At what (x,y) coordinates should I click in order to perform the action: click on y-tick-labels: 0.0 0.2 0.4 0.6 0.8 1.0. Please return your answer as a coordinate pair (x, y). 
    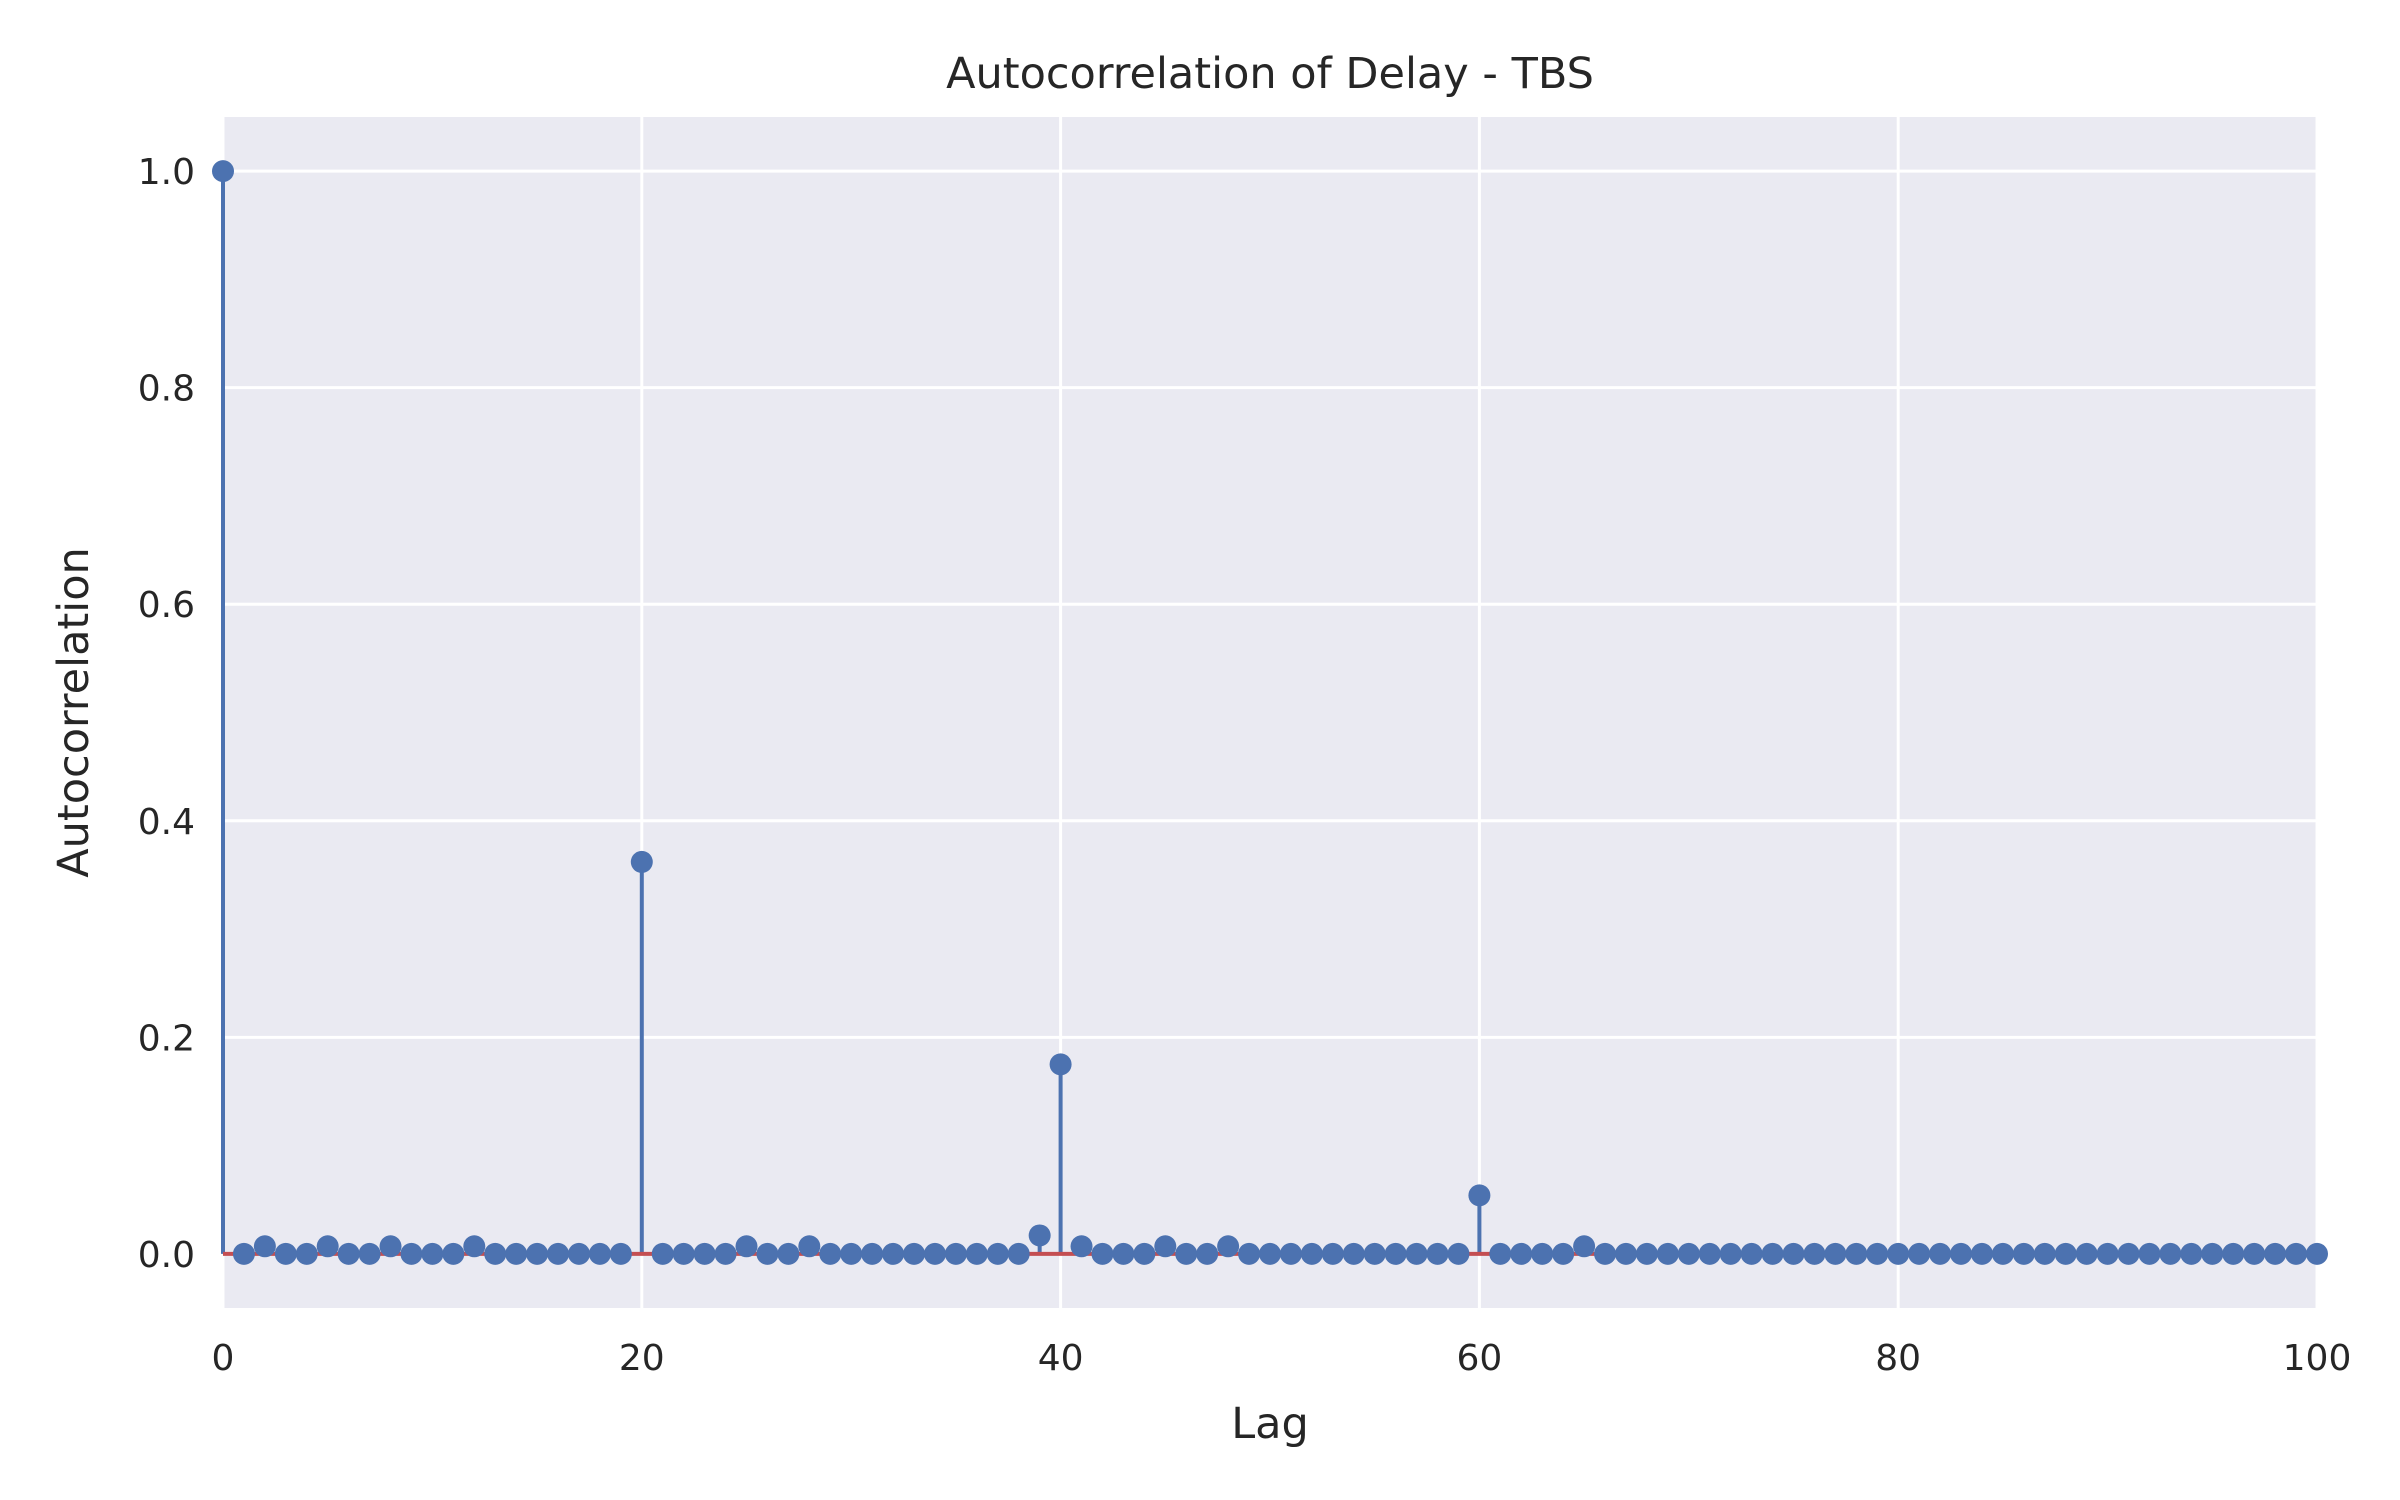
    Looking at the image, I should click on (166, 714).